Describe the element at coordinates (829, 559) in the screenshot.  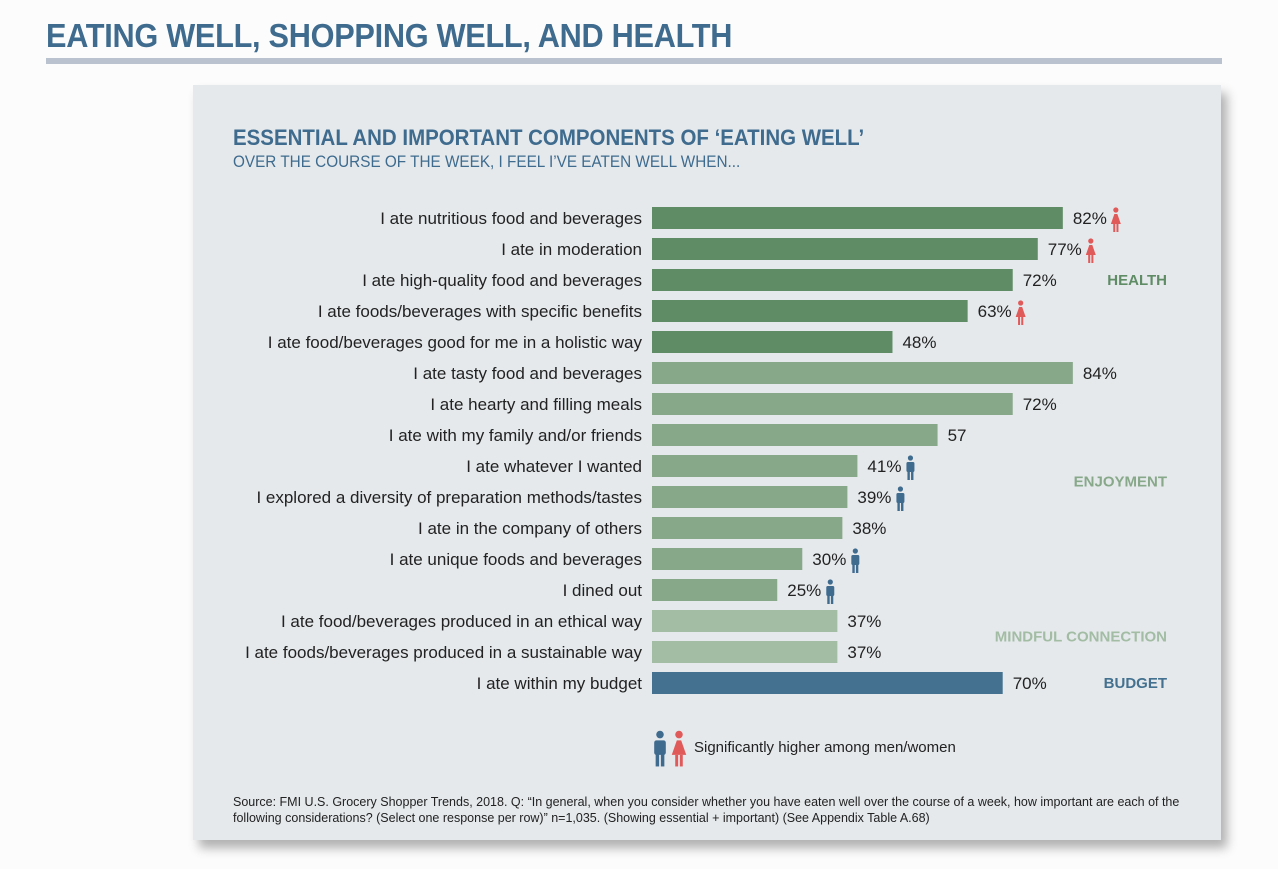
I see `value-label: 30%` at that location.